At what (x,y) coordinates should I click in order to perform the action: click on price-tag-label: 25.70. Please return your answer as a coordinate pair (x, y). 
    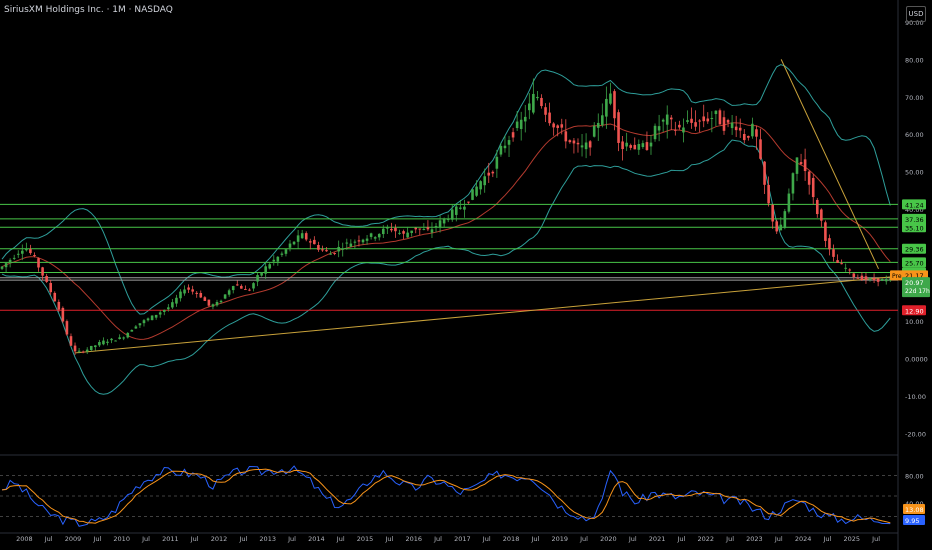
    Looking at the image, I should click on (914, 263).